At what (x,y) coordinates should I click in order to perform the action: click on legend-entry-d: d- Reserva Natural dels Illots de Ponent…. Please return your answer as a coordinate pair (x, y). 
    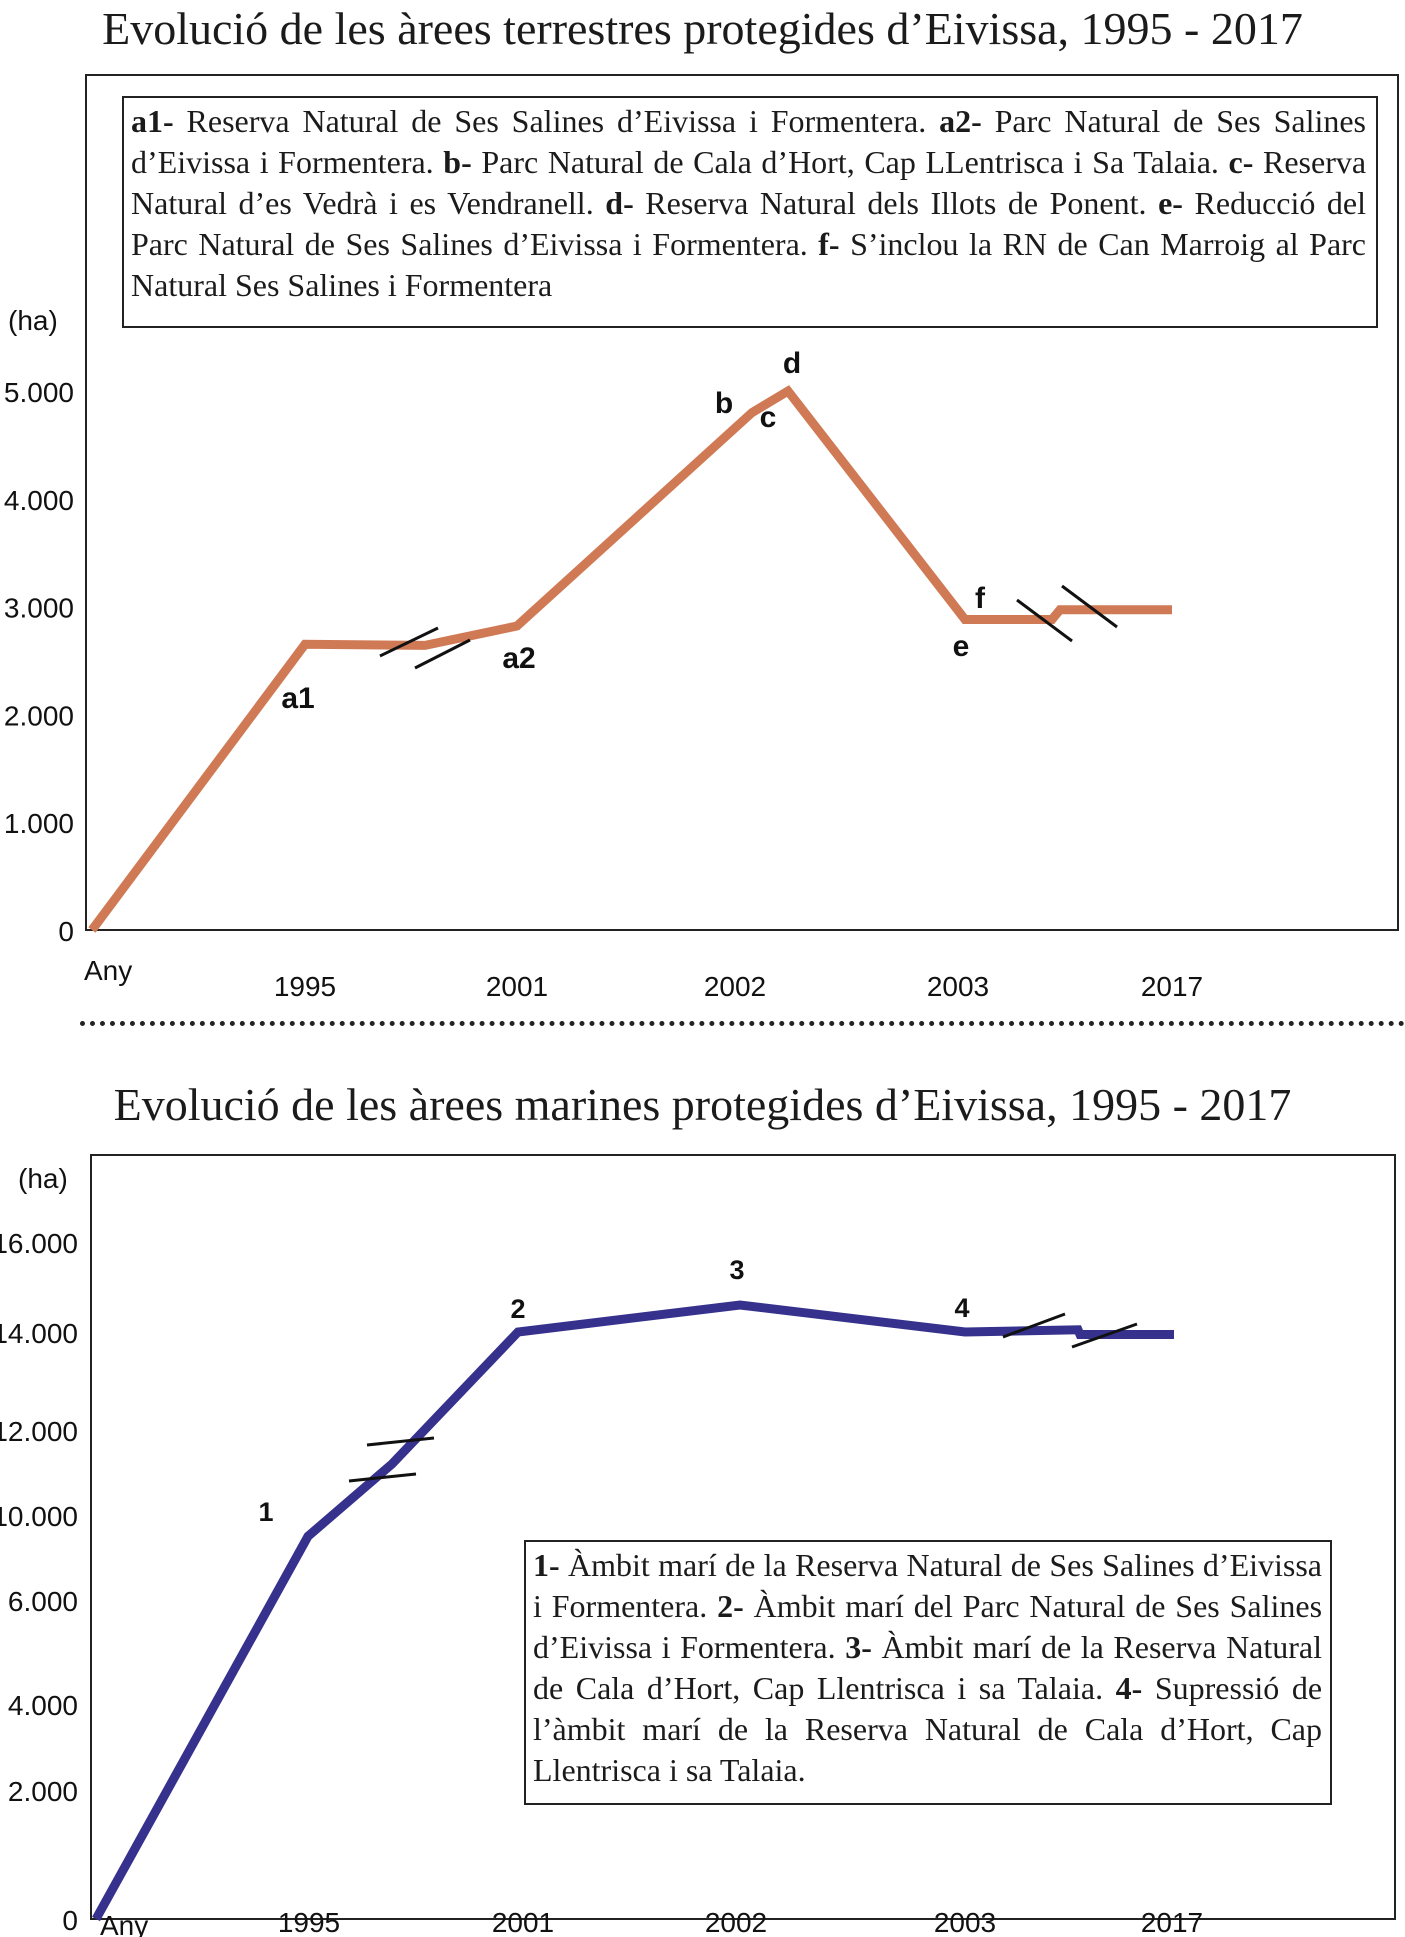
    Looking at the image, I should click on (876, 203).